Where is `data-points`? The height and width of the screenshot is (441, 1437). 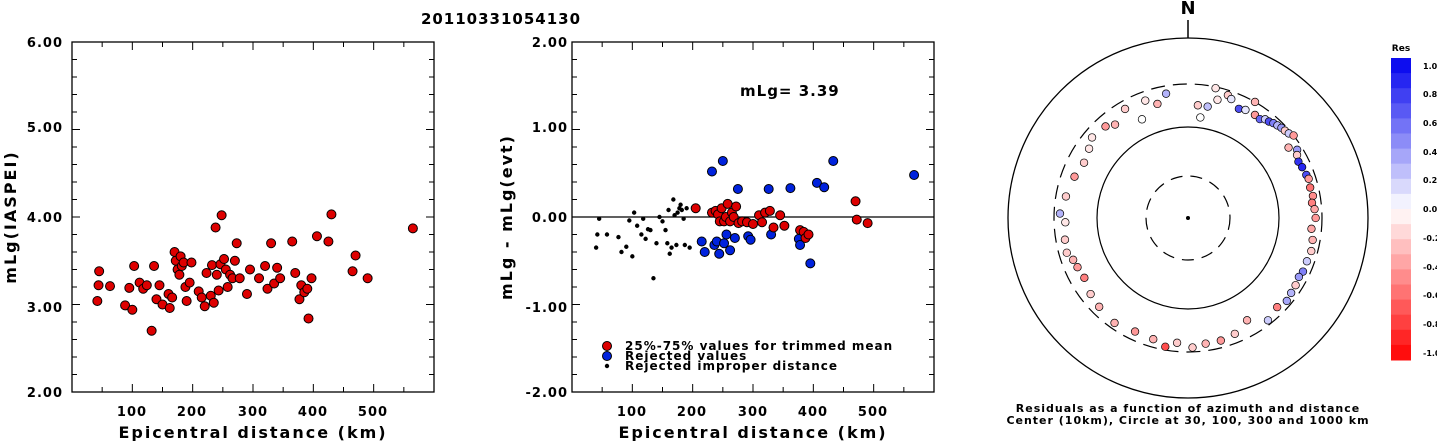
data-points is located at coordinates (756, 218).